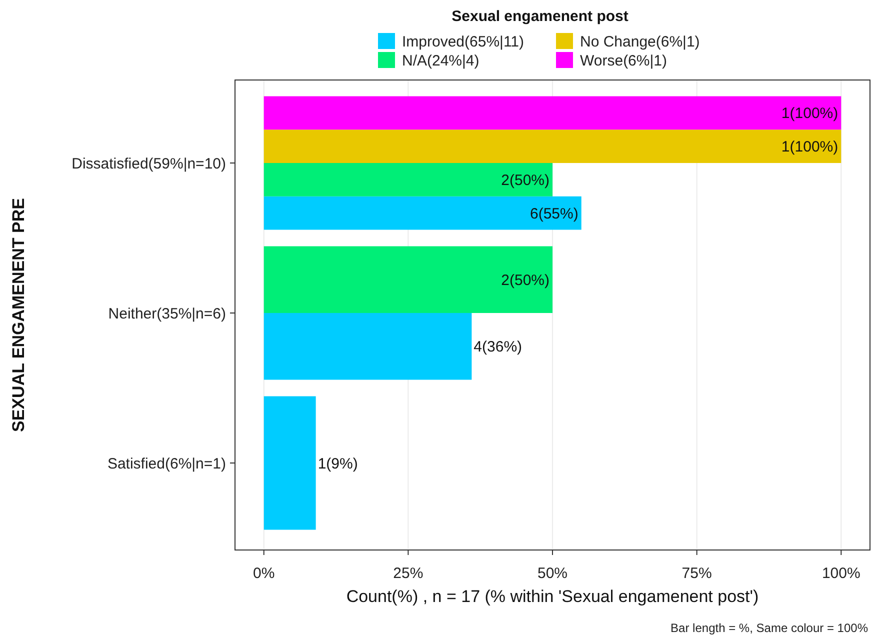 The width and height of the screenshot is (872, 640). What do you see at coordinates (18, 315) in the screenshot?
I see `y-axis-title: SEXUAL ENGAMENENT PRE` at bounding box center [18, 315].